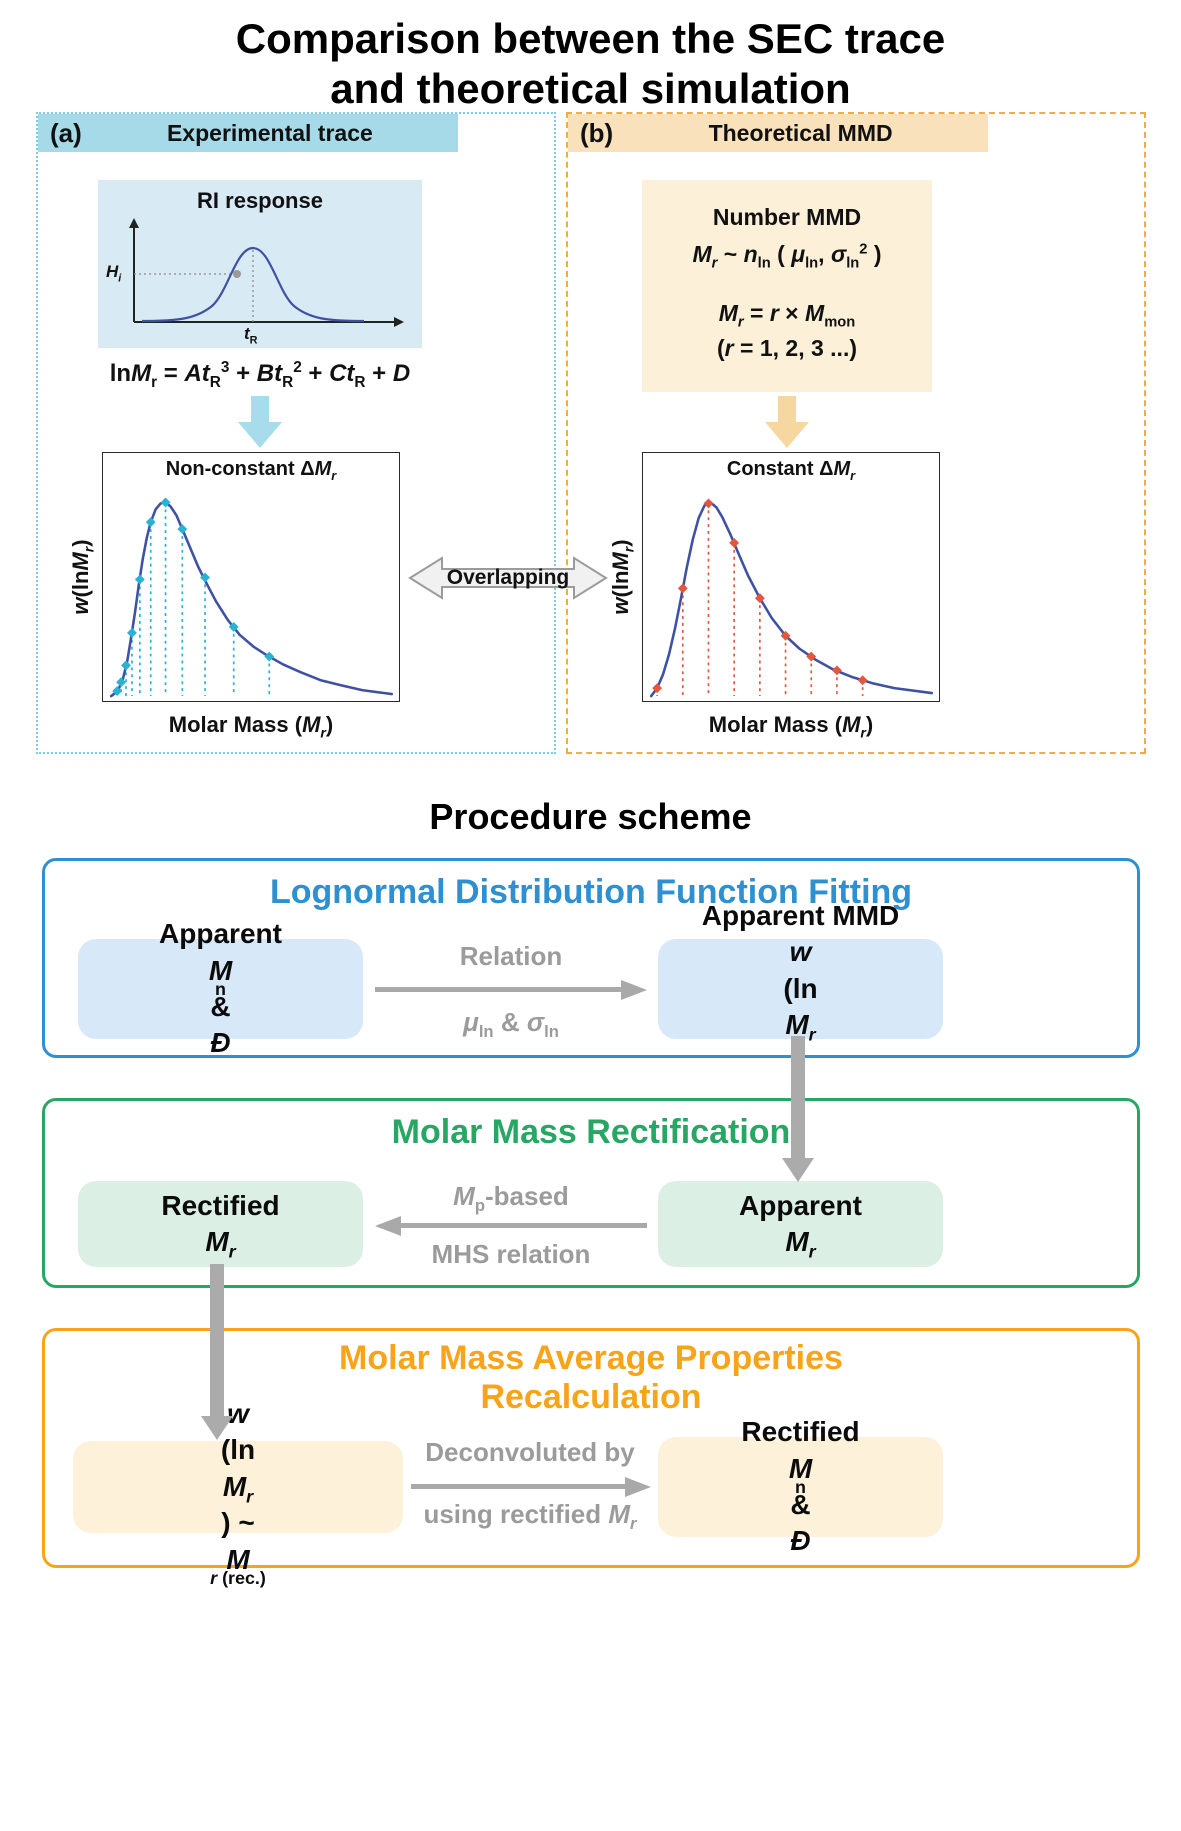  I want to click on y-axis-arrowhead, so click(134, 223).